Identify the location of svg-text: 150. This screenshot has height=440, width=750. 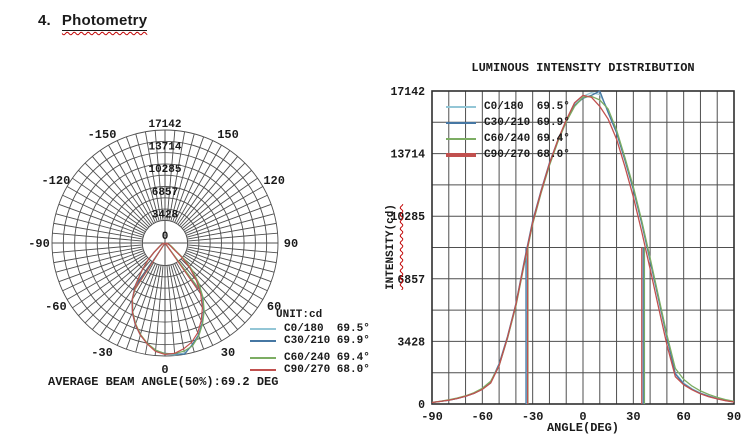
(228, 135).